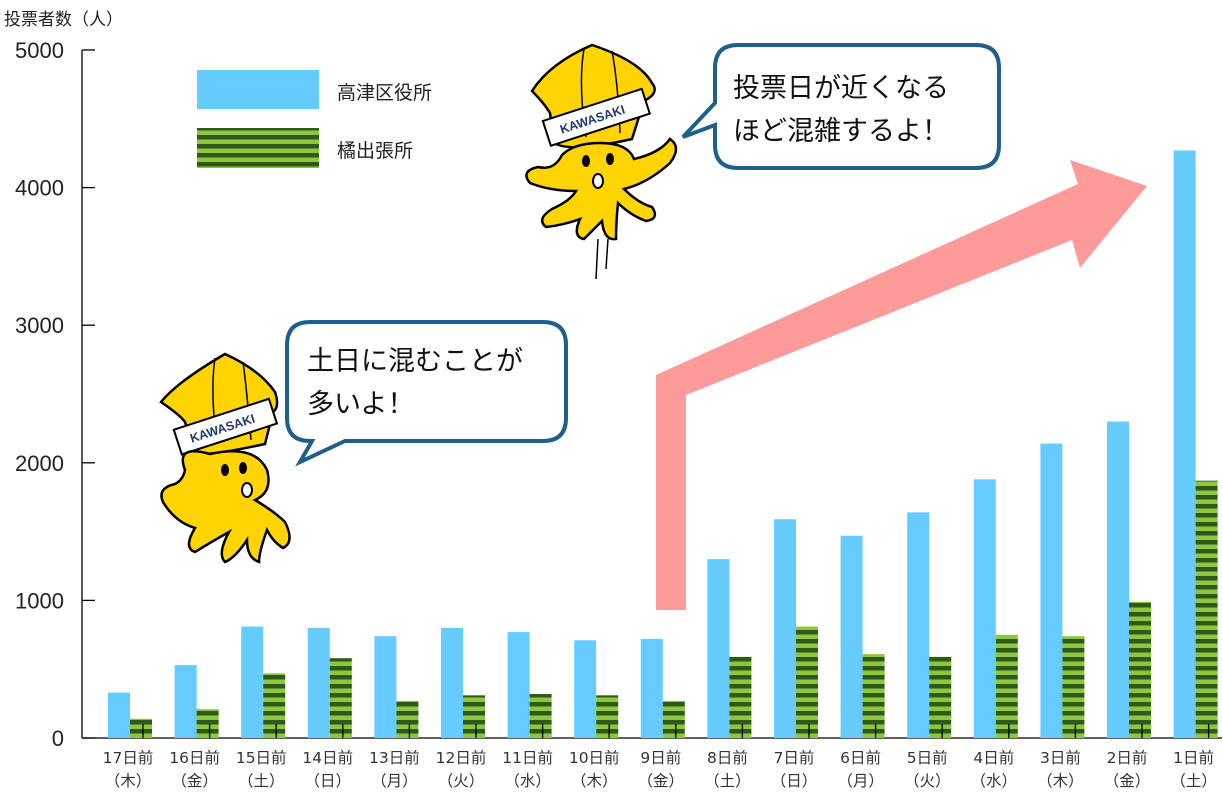 Image resolution: width=1223 pixels, height=806 pixels. What do you see at coordinates (39, 463) in the screenshot?
I see `y-tick-label: 2000` at bounding box center [39, 463].